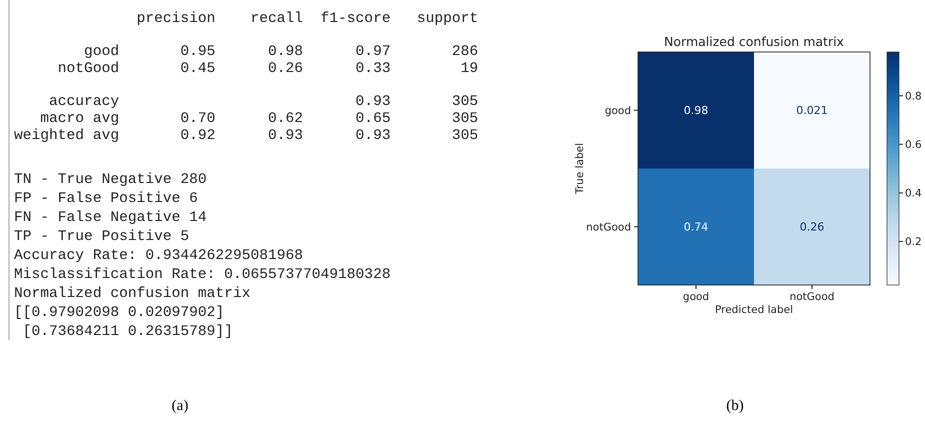 The height and width of the screenshot is (425, 925). What do you see at coordinates (754, 310) in the screenshot?
I see `x-axis-title: Predicted label` at bounding box center [754, 310].